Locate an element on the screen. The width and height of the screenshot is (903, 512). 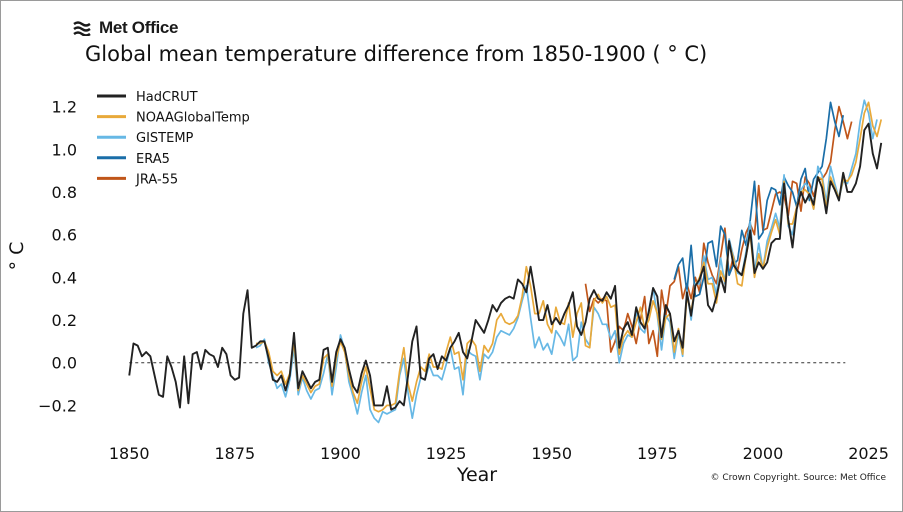
series-line-era5 is located at coordinates (759, 199).